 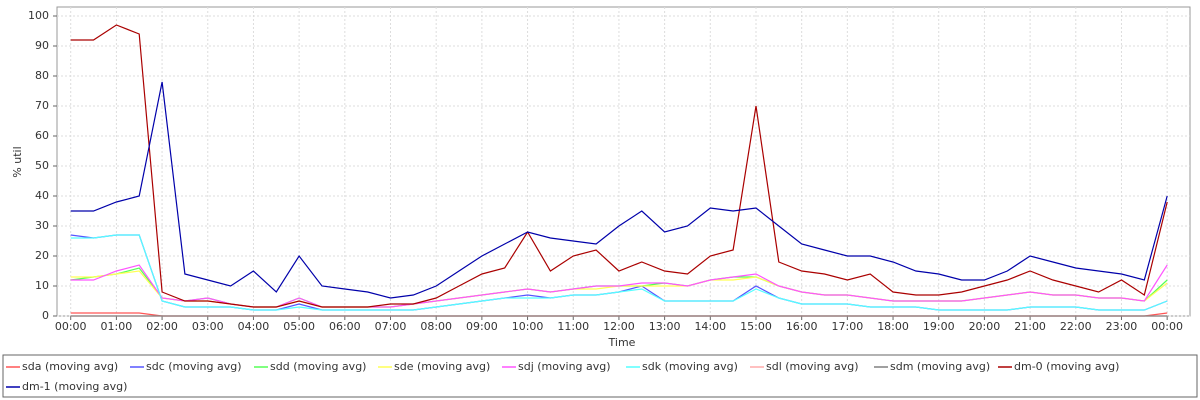 What do you see at coordinates (893, 326) in the screenshot?
I see `x-tick-label: 18:00` at bounding box center [893, 326].